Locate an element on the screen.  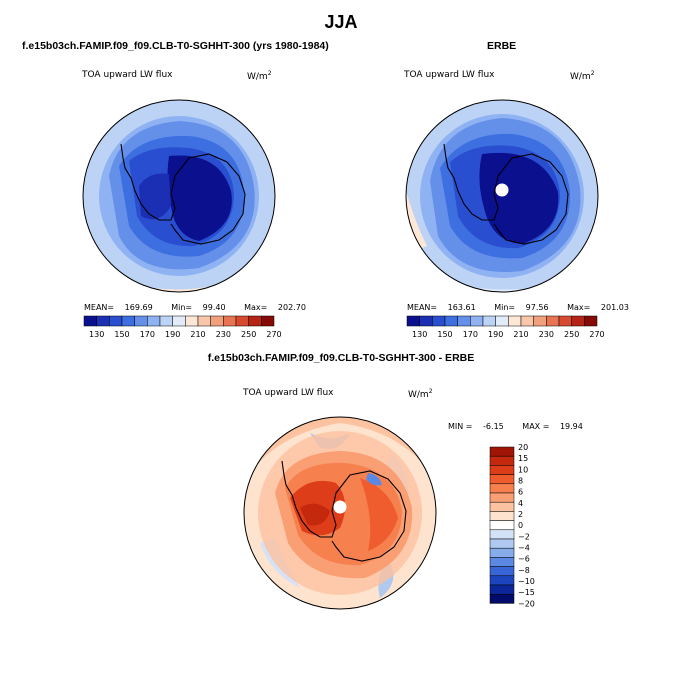
panel1-units-label: W/m2 is located at coordinates (259, 76).